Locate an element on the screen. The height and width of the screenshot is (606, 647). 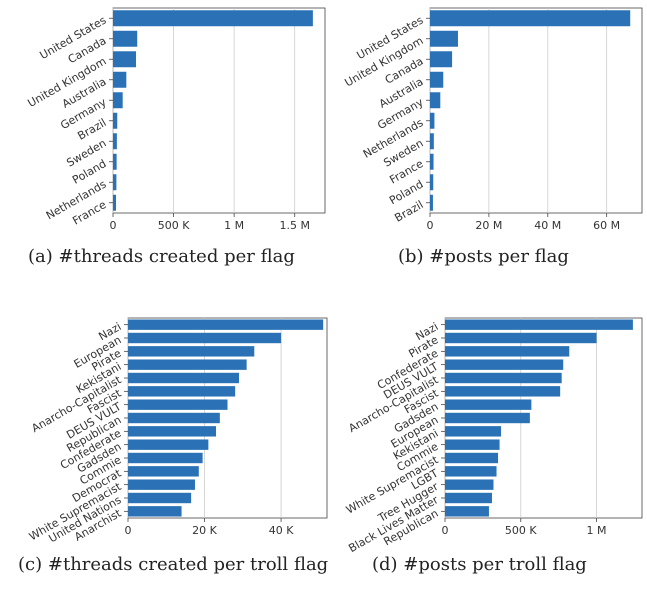
caption-a: (a) #threads created per flag is located at coordinates (161, 256).